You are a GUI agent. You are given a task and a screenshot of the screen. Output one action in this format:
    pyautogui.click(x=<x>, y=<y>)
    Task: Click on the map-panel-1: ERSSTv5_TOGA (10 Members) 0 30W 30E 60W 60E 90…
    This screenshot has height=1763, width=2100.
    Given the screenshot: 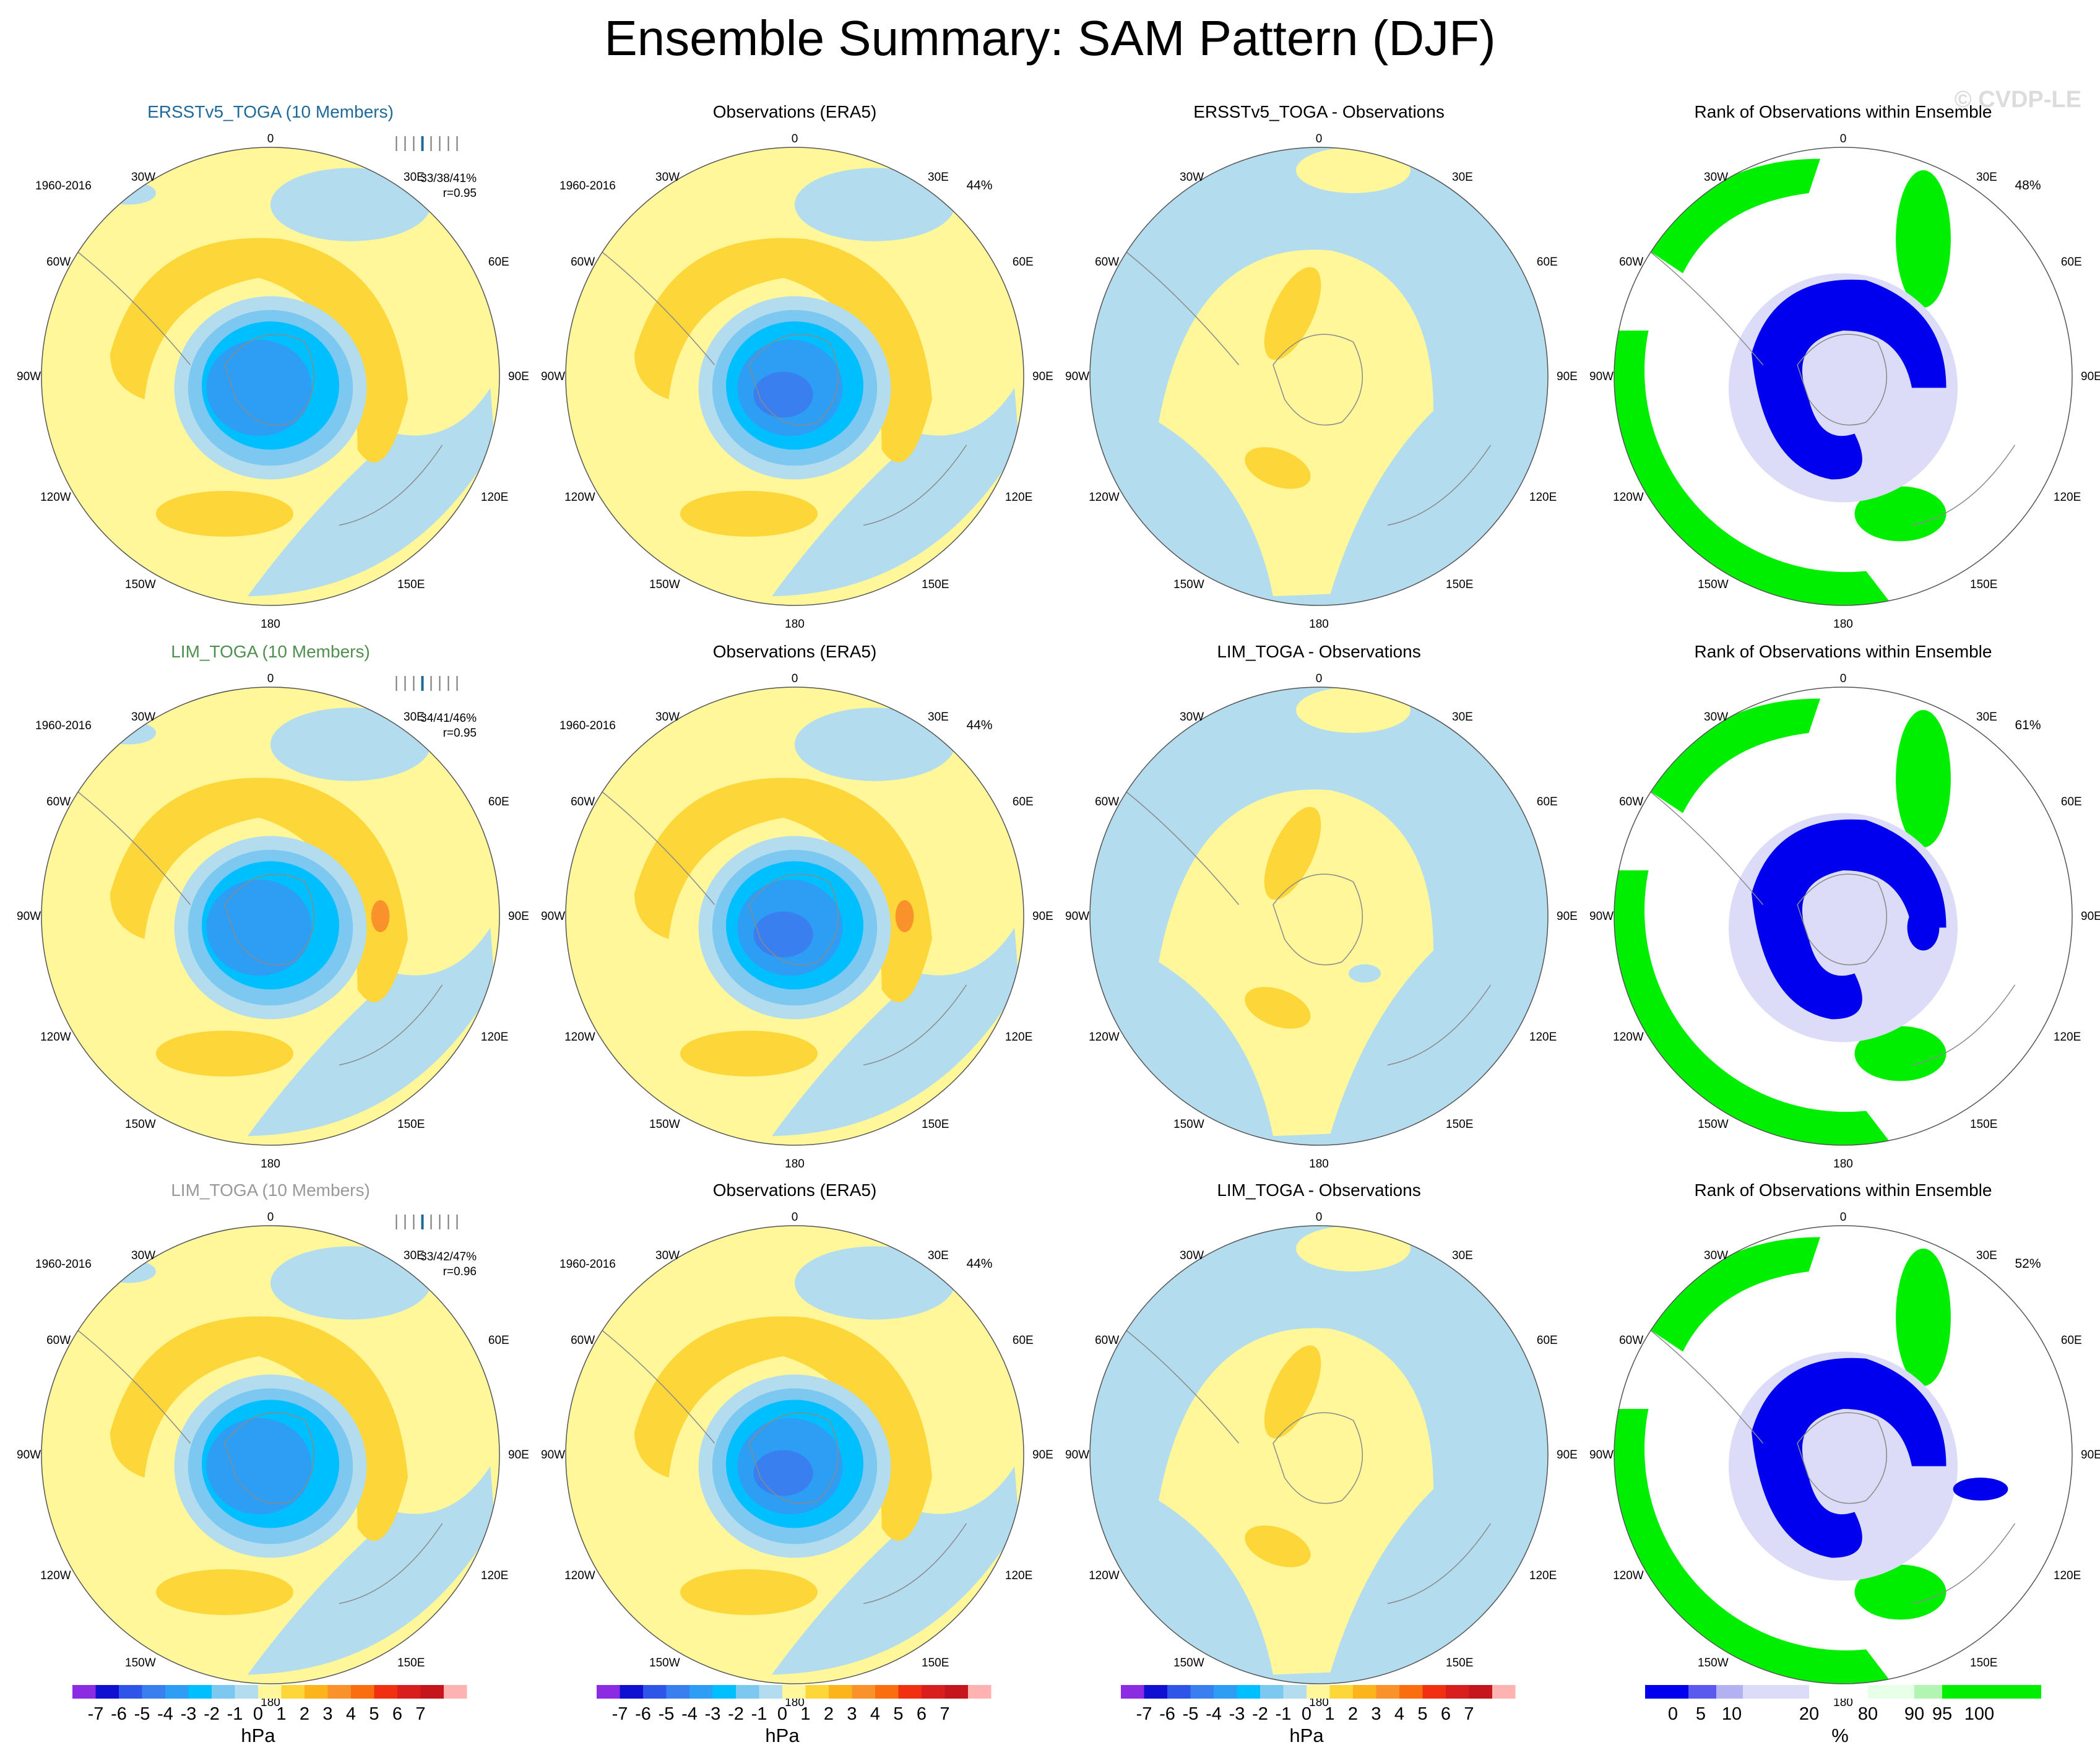 What is the action you would take?
    pyautogui.click(x=273, y=366)
    